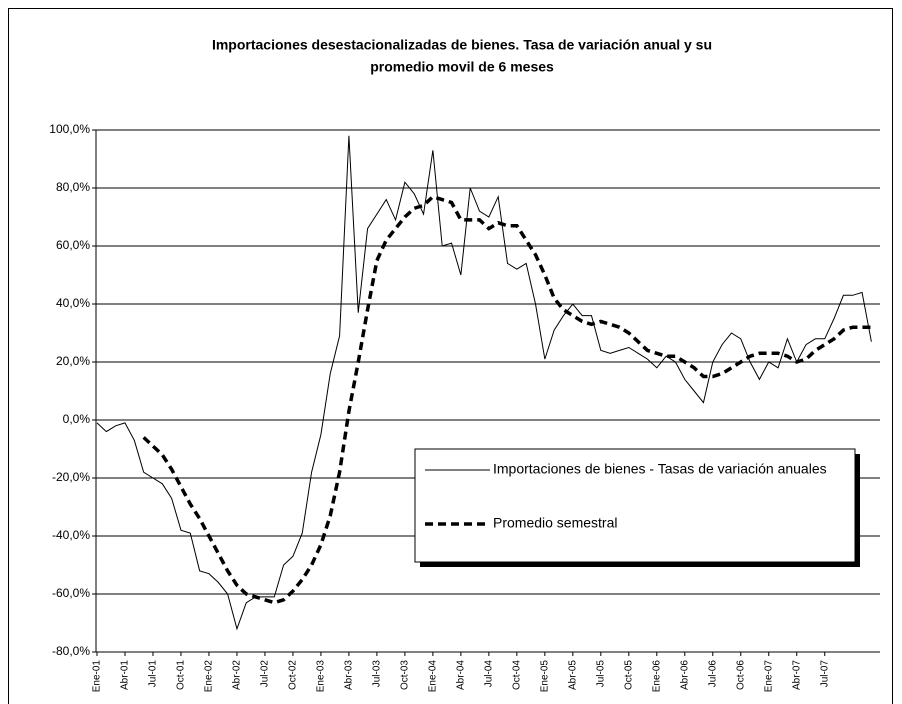 Image resolution: width=902 pixels, height=704 pixels. I want to click on y-tick-label: -60,0%, so click(71, 593).